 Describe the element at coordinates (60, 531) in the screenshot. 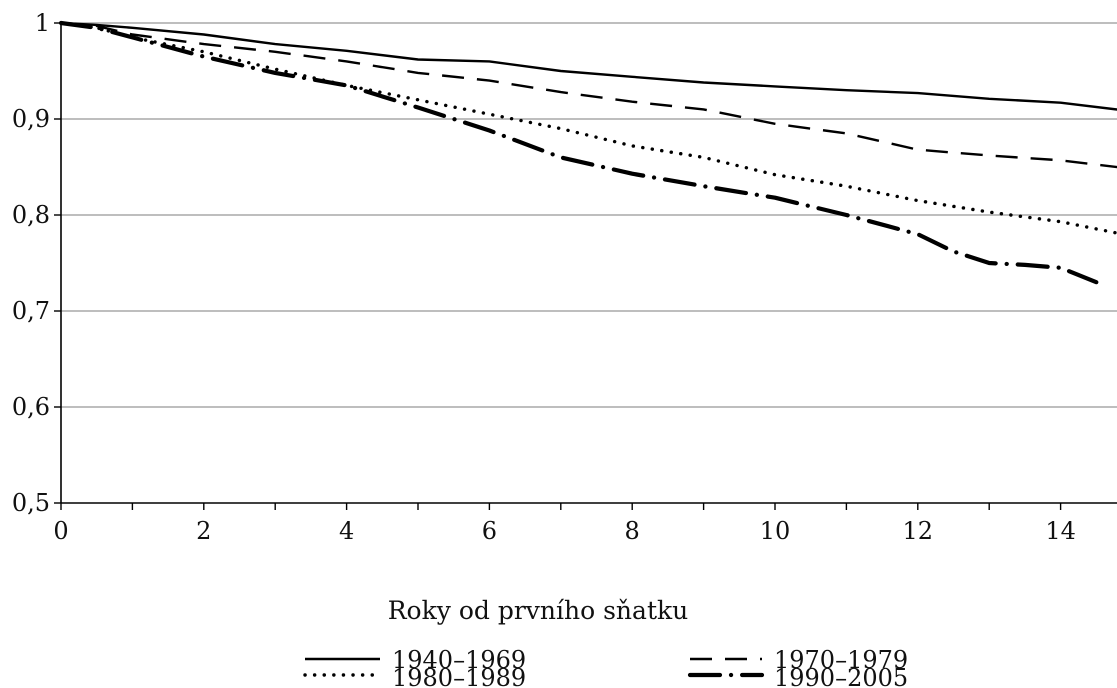

I see `x-tick-label: 0` at that location.